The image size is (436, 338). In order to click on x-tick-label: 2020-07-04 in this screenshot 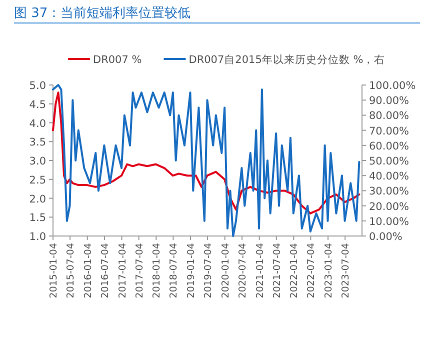, I will do `click(242, 270)`.